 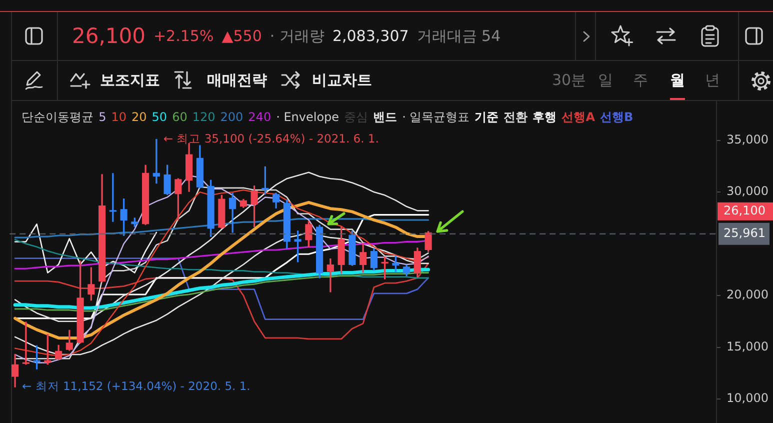 I want to click on annotation: ← 최고 35,100 (-25.64%) - 2021. 6. 1., so click(x=271, y=138).